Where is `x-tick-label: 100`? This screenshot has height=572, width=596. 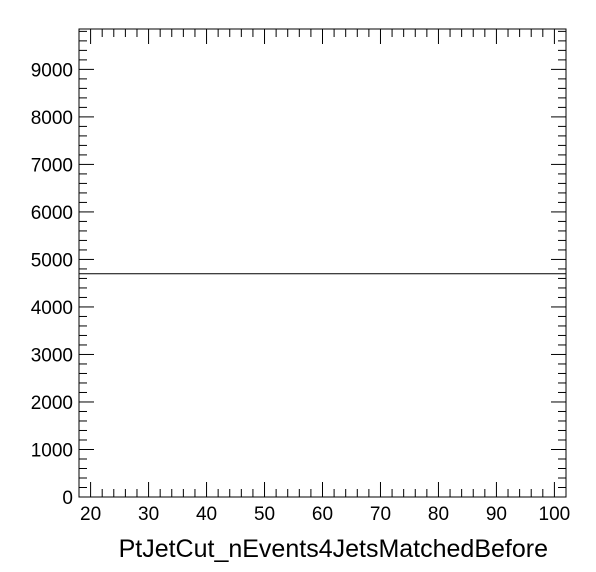 x-tick-label: 100 is located at coordinates (555, 514).